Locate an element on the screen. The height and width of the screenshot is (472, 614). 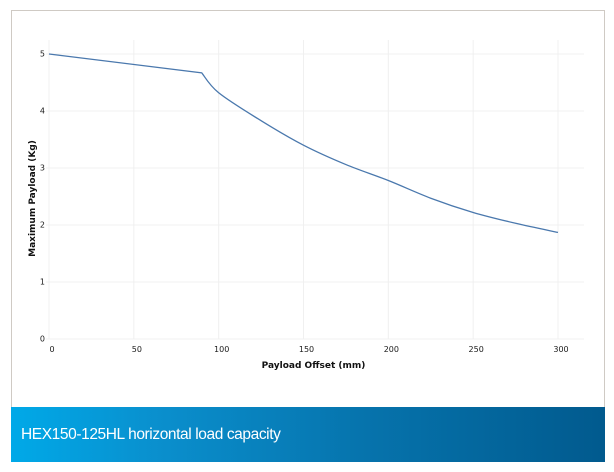
x-tick-label: 100 is located at coordinates (221, 349).